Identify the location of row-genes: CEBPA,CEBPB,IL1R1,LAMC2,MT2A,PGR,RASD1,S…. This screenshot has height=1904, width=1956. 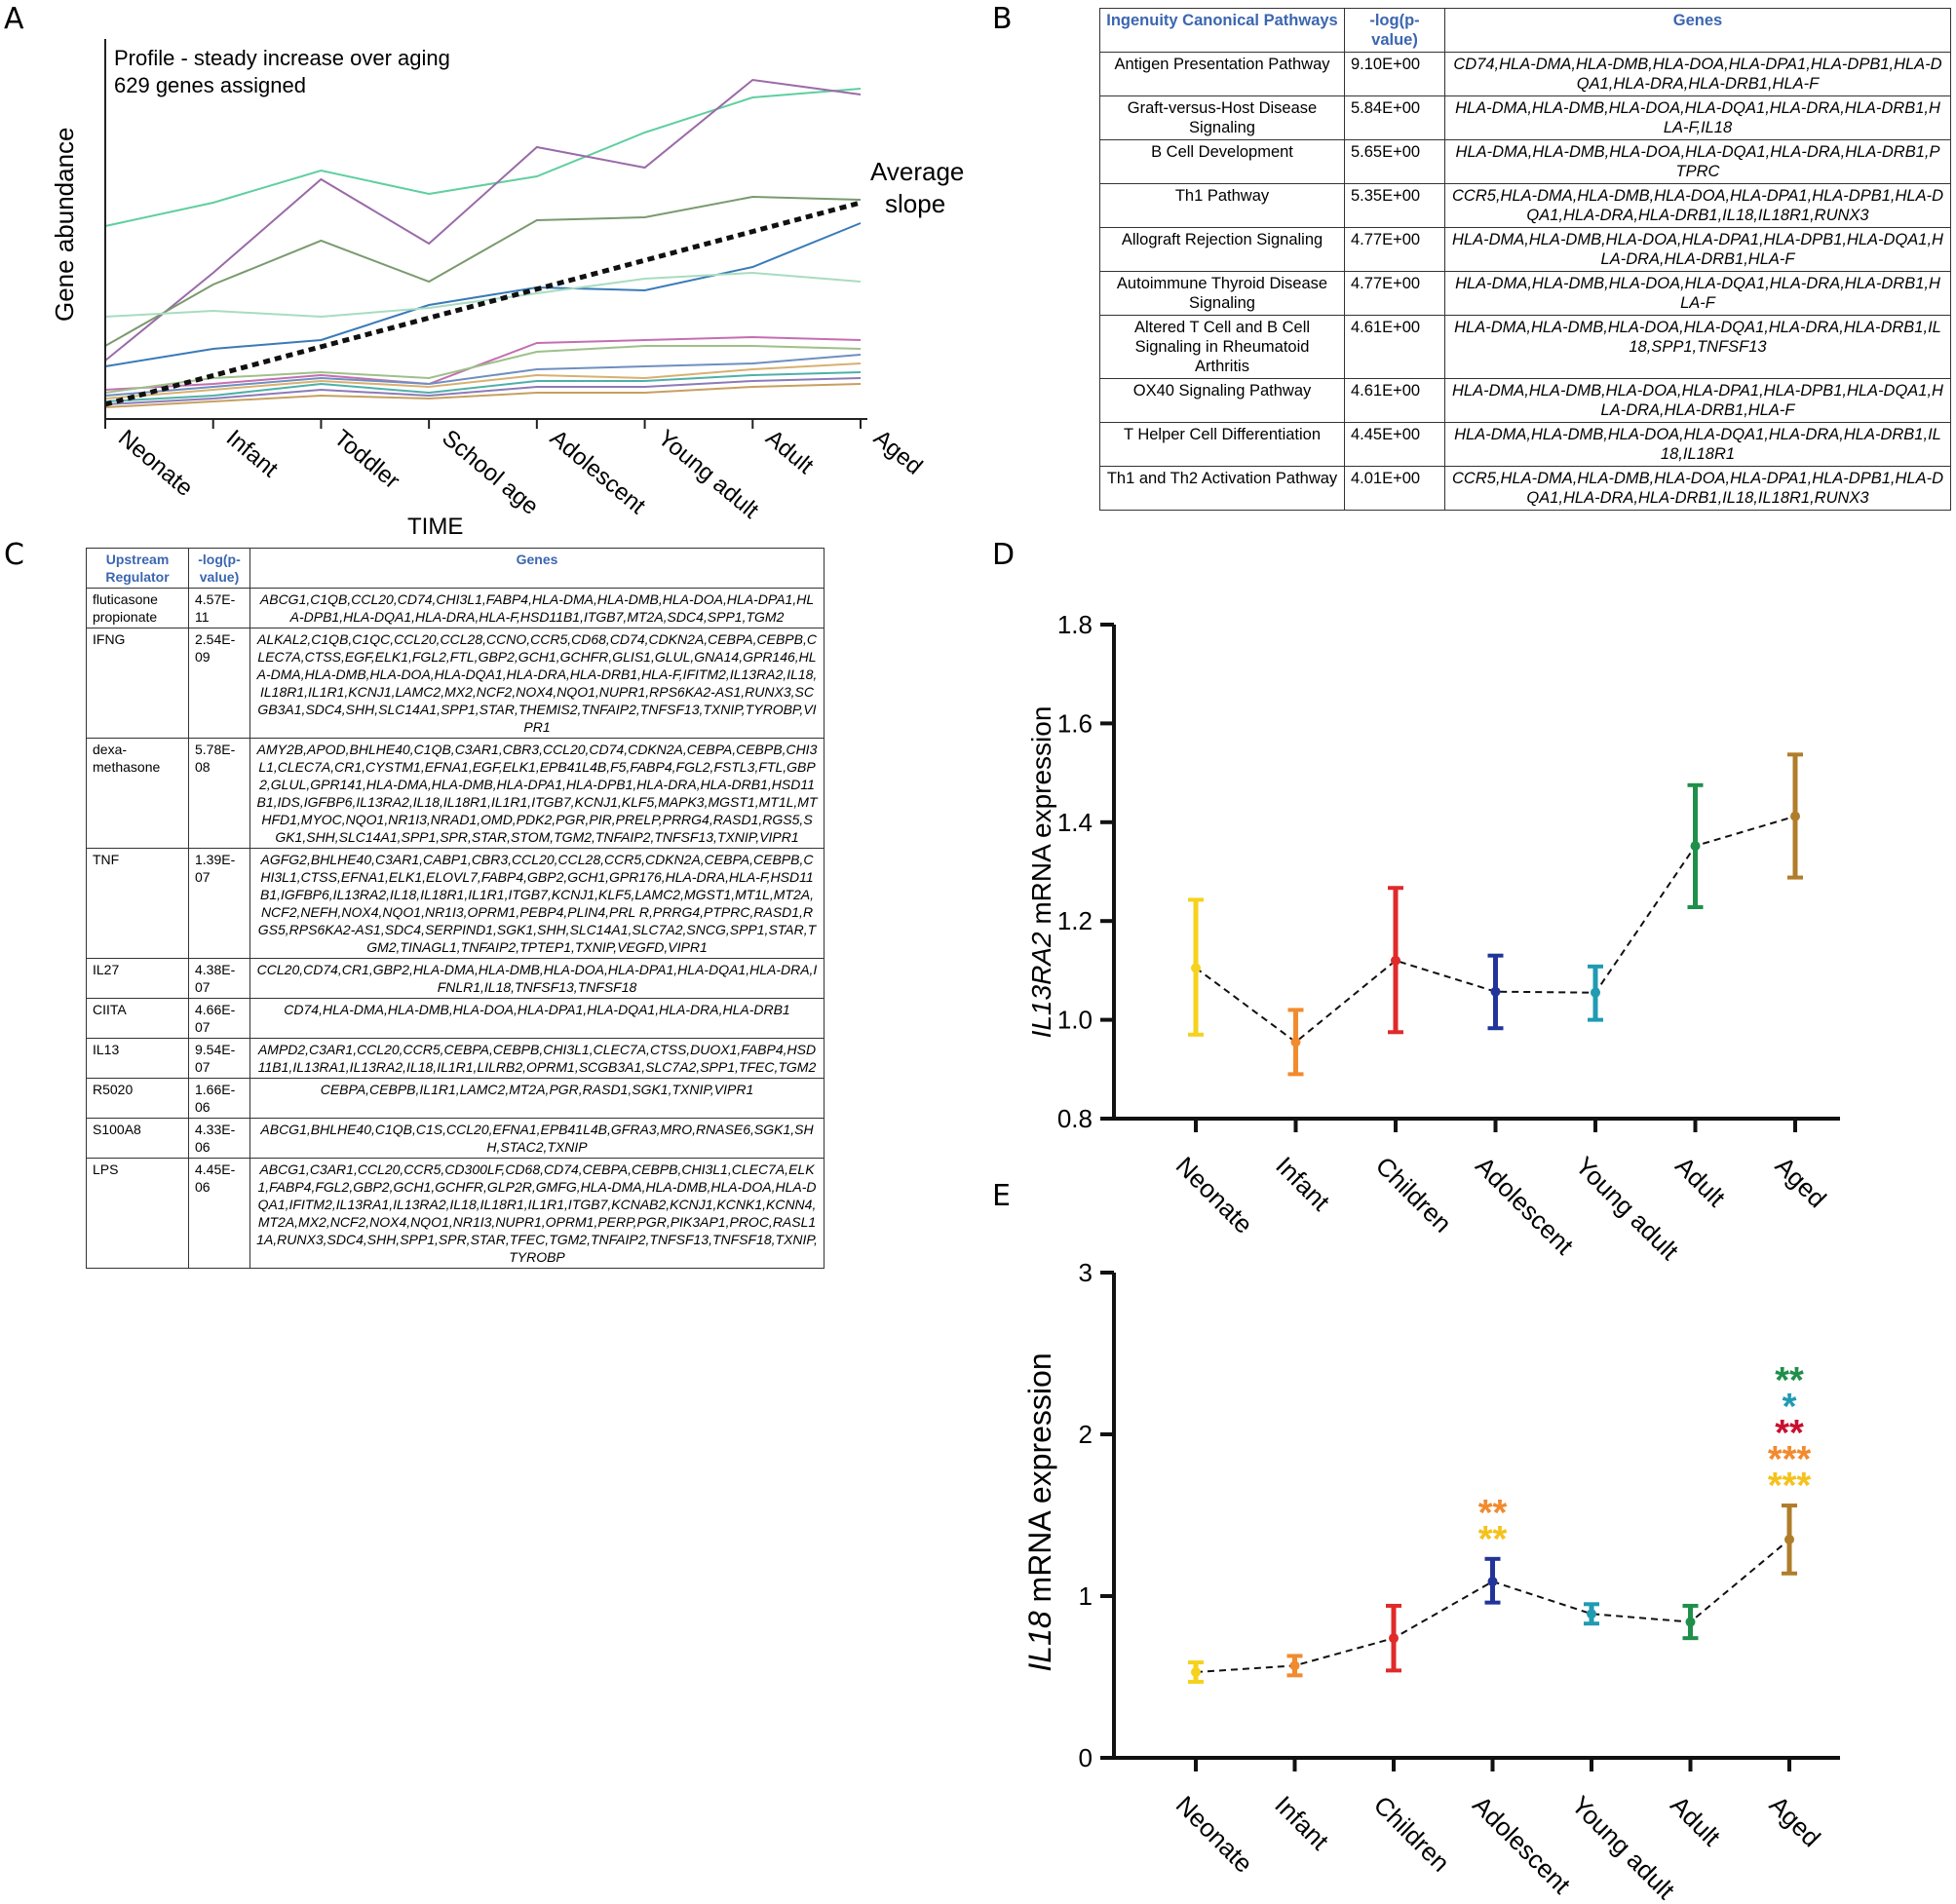
(537, 1098).